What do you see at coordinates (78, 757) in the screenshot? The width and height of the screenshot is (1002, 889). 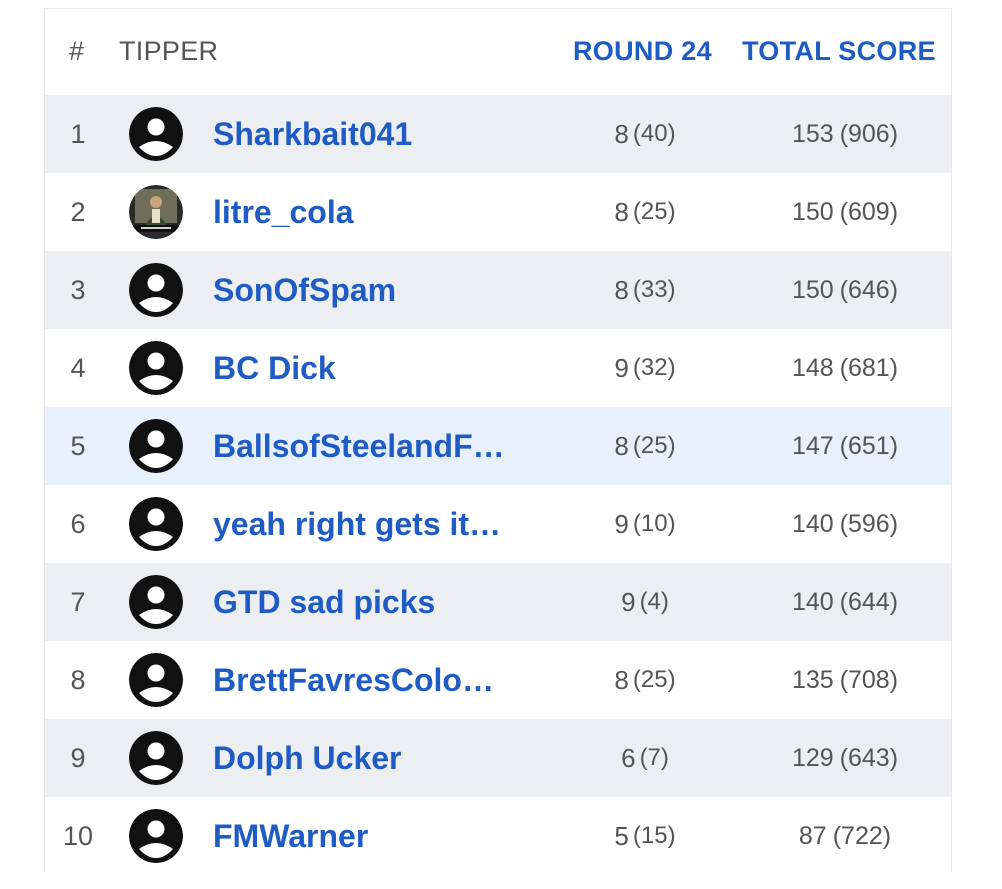 I see `row-rank: 9` at bounding box center [78, 757].